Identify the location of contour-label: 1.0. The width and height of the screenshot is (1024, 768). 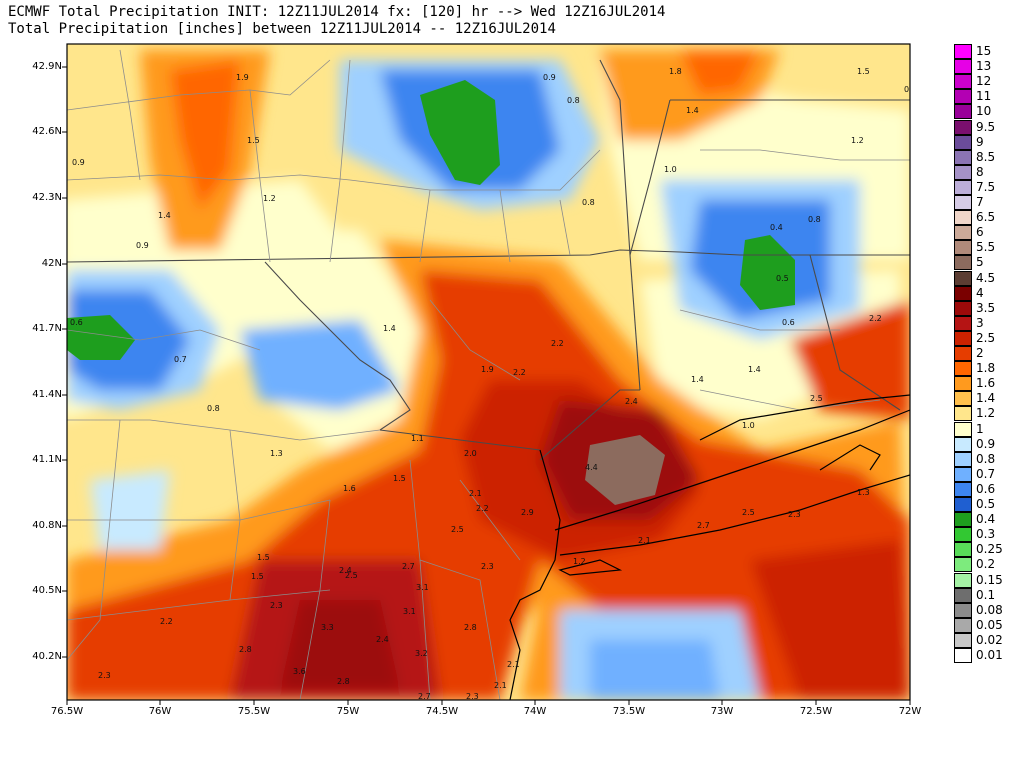
(670, 169).